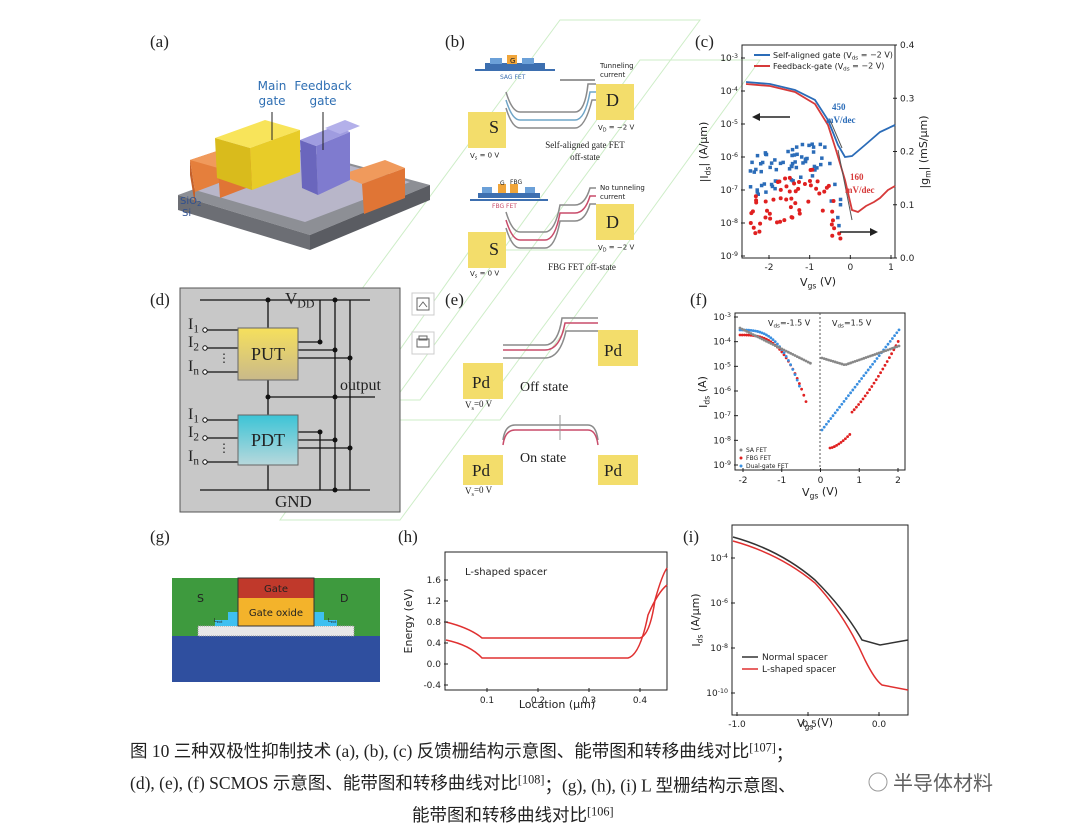 This screenshot has width=1080, height=829. I want to click on text-part: ds, so click(706, 400).